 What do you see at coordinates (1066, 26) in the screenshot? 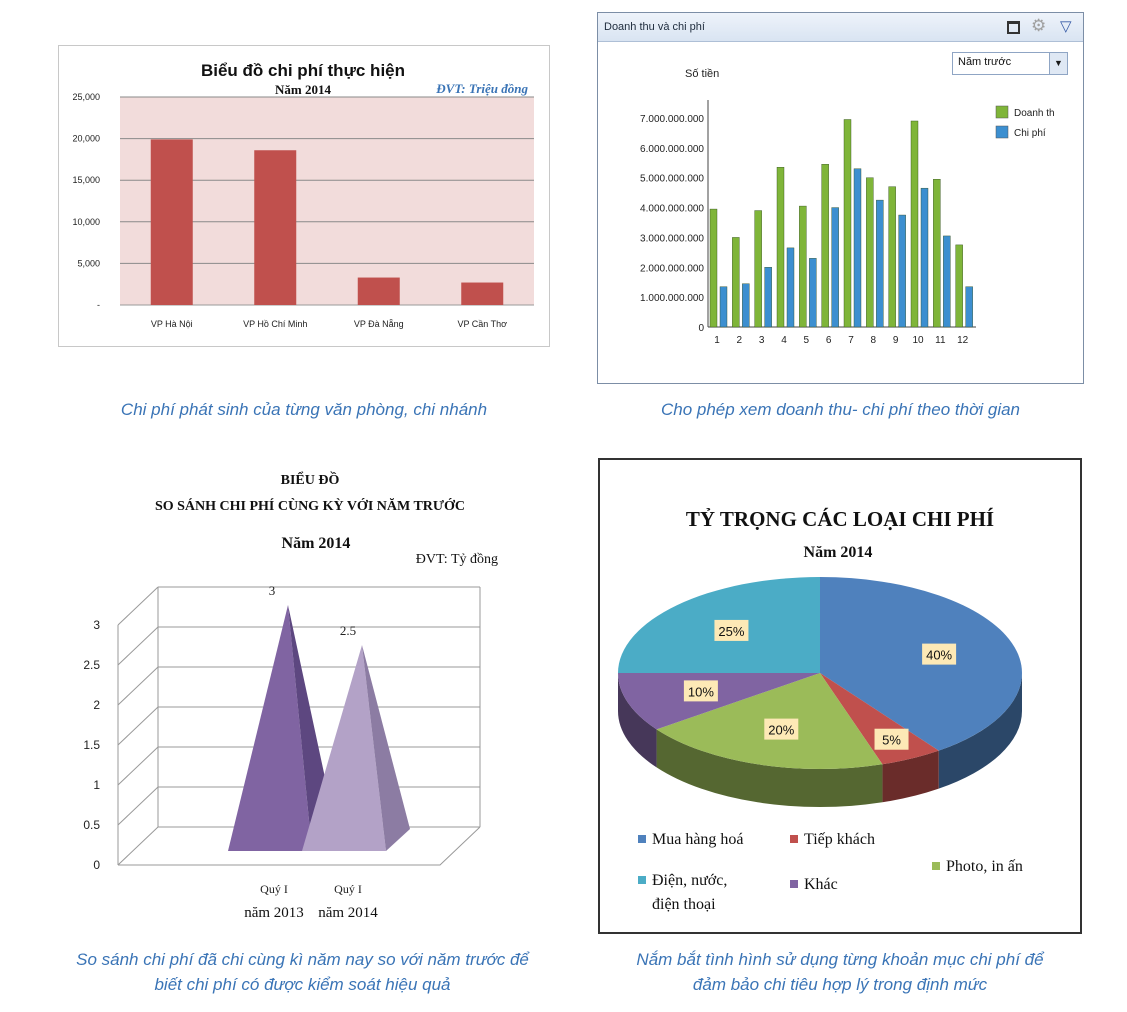
I see `filter-icon: ▽` at bounding box center [1066, 26].